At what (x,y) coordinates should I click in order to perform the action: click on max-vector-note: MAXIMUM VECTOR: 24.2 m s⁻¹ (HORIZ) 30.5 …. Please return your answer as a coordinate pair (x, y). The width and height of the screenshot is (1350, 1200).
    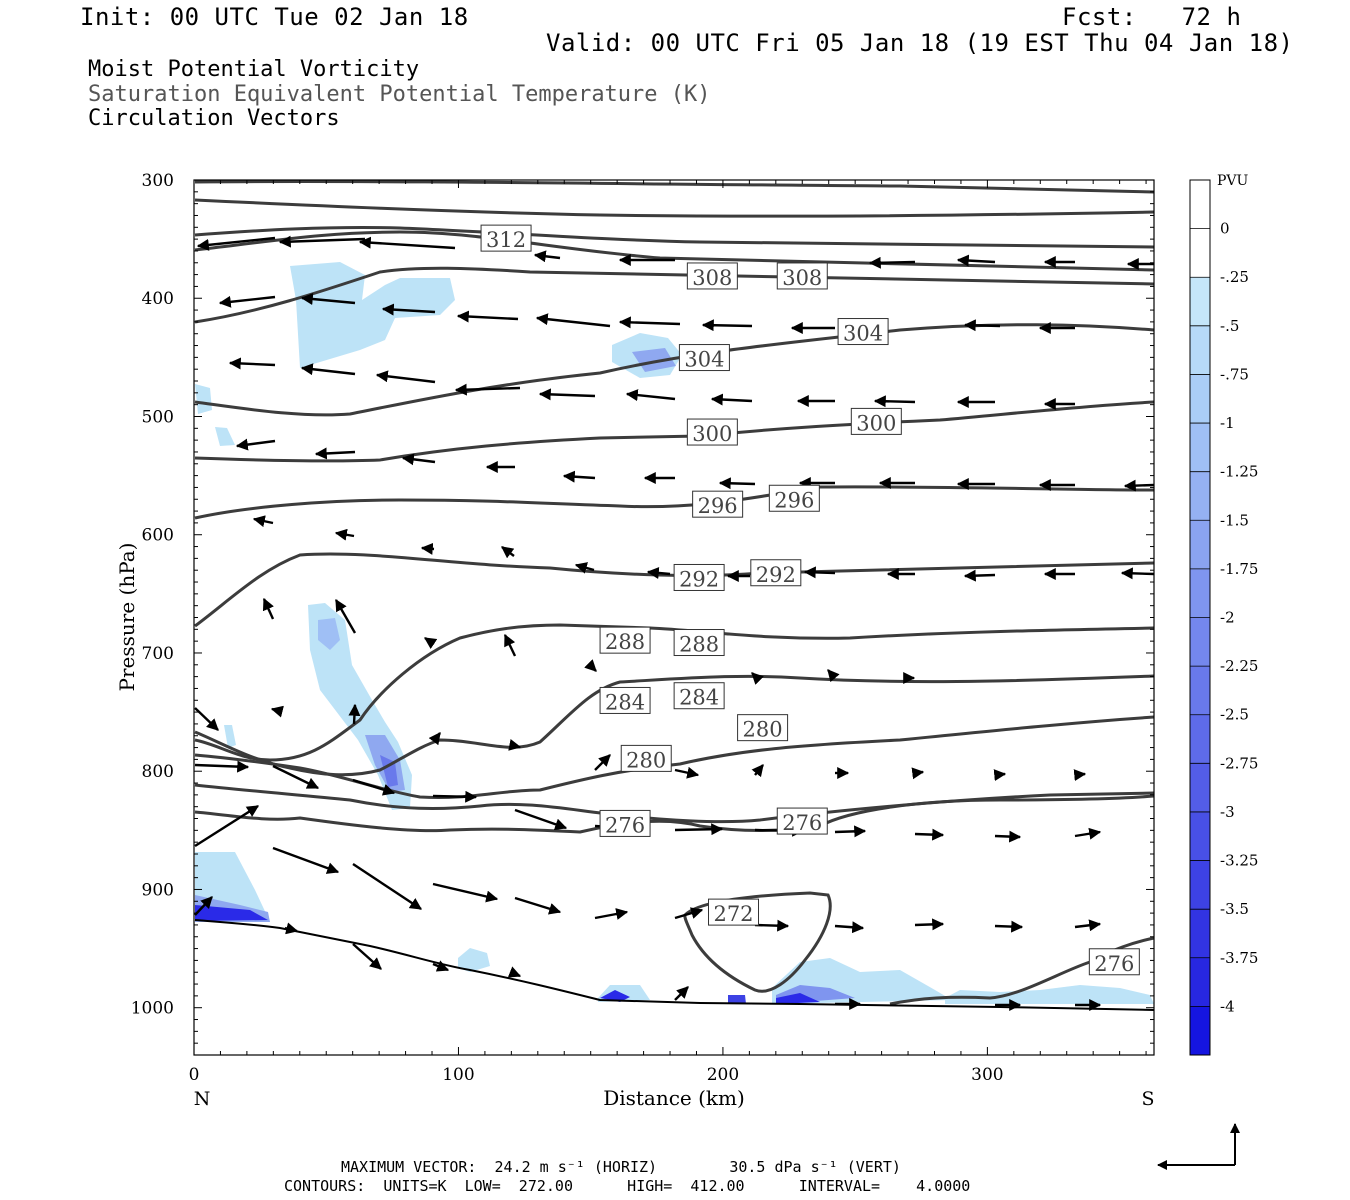
    Looking at the image, I should click on (621, 1167).